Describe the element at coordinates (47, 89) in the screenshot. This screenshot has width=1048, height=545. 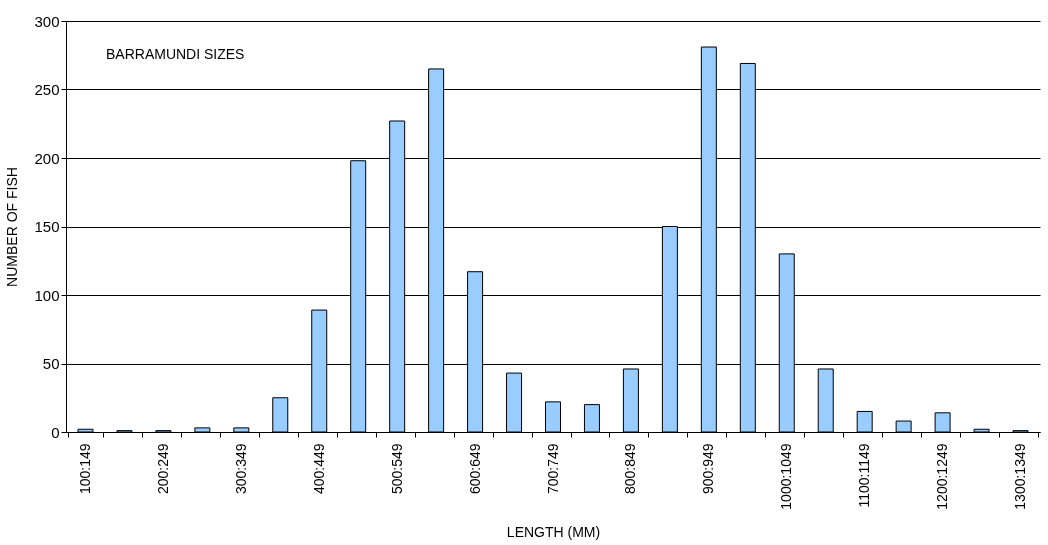
I see `y-tick-label: 250` at that location.